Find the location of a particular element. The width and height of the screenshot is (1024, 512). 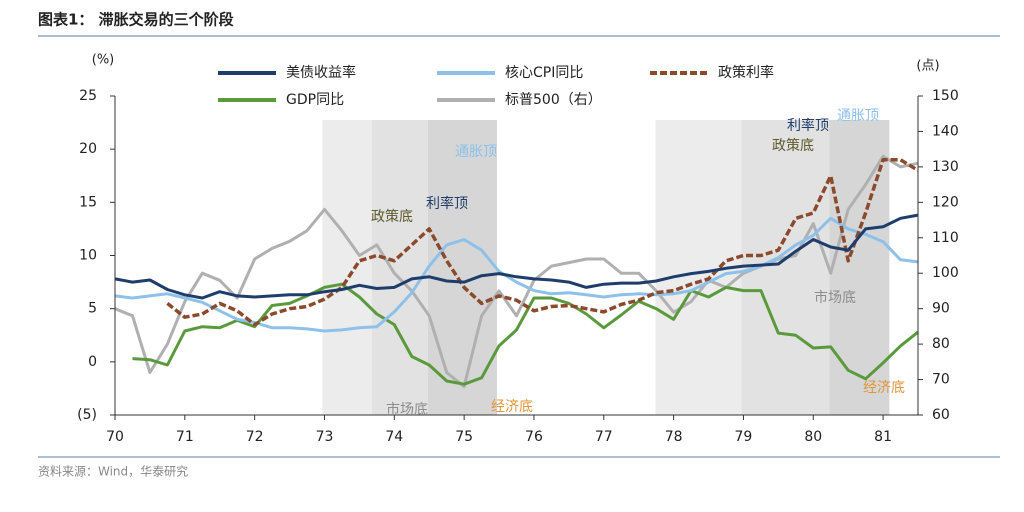

y2-tick-label: 150 is located at coordinates (945, 96).